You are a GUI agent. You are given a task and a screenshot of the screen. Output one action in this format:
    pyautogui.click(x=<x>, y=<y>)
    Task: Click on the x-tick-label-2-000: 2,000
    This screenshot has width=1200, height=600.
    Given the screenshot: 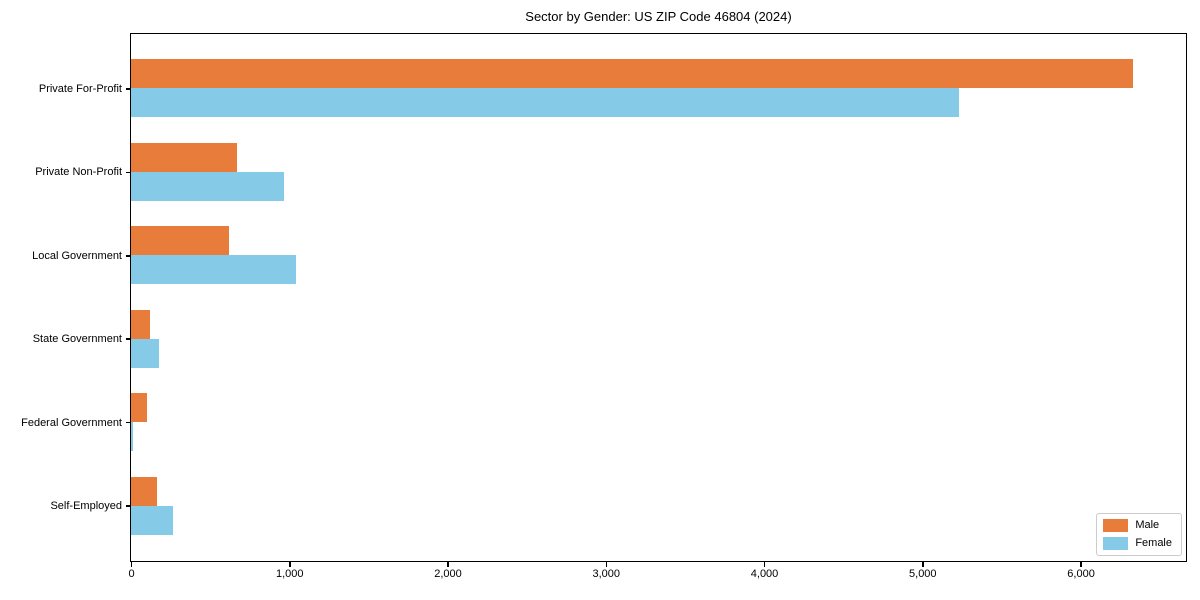 What is the action you would take?
    pyautogui.click(x=448, y=574)
    